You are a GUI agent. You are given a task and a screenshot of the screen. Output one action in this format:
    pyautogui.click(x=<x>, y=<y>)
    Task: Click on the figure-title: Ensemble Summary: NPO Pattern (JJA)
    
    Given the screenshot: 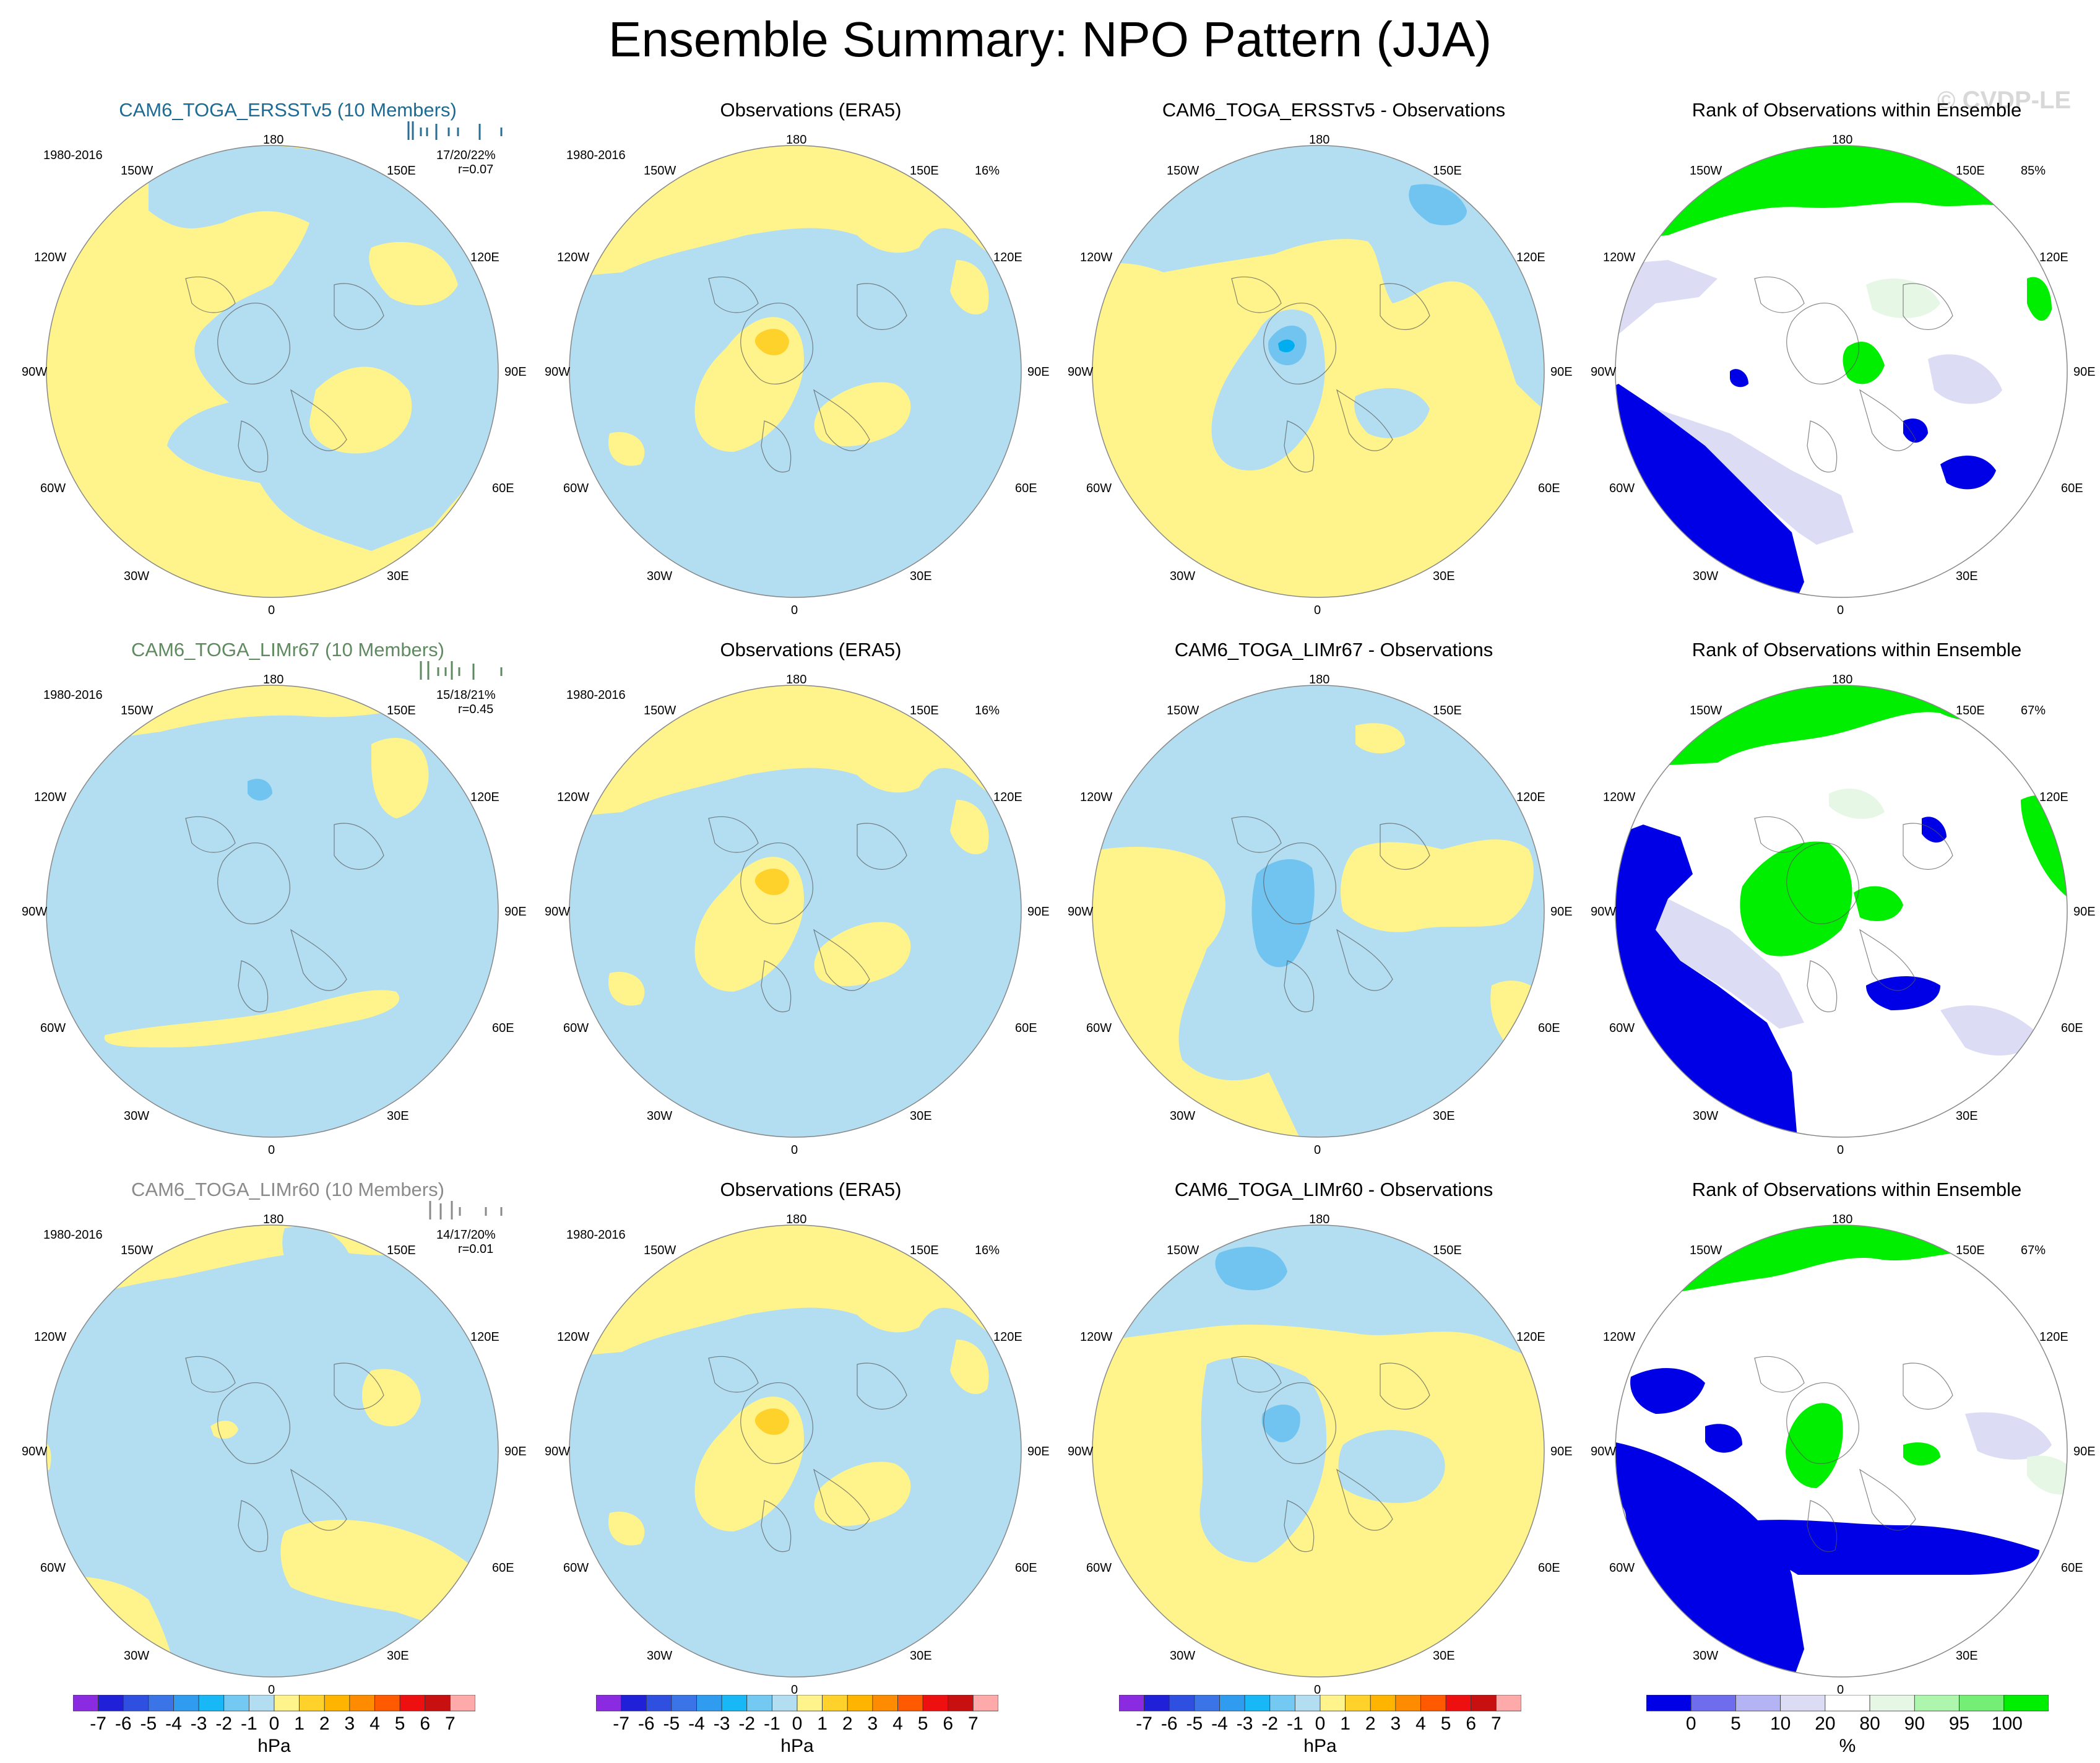 What is the action you would take?
    pyautogui.click(x=1050, y=39)
    